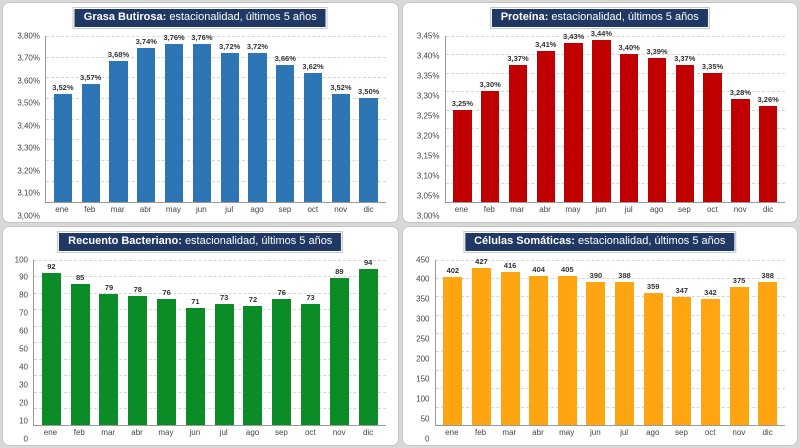  What do you see at coordinates (712, 66) in the screenshot?
I see `bar-value-label: 3,35%` at bounding box center [712, 66].